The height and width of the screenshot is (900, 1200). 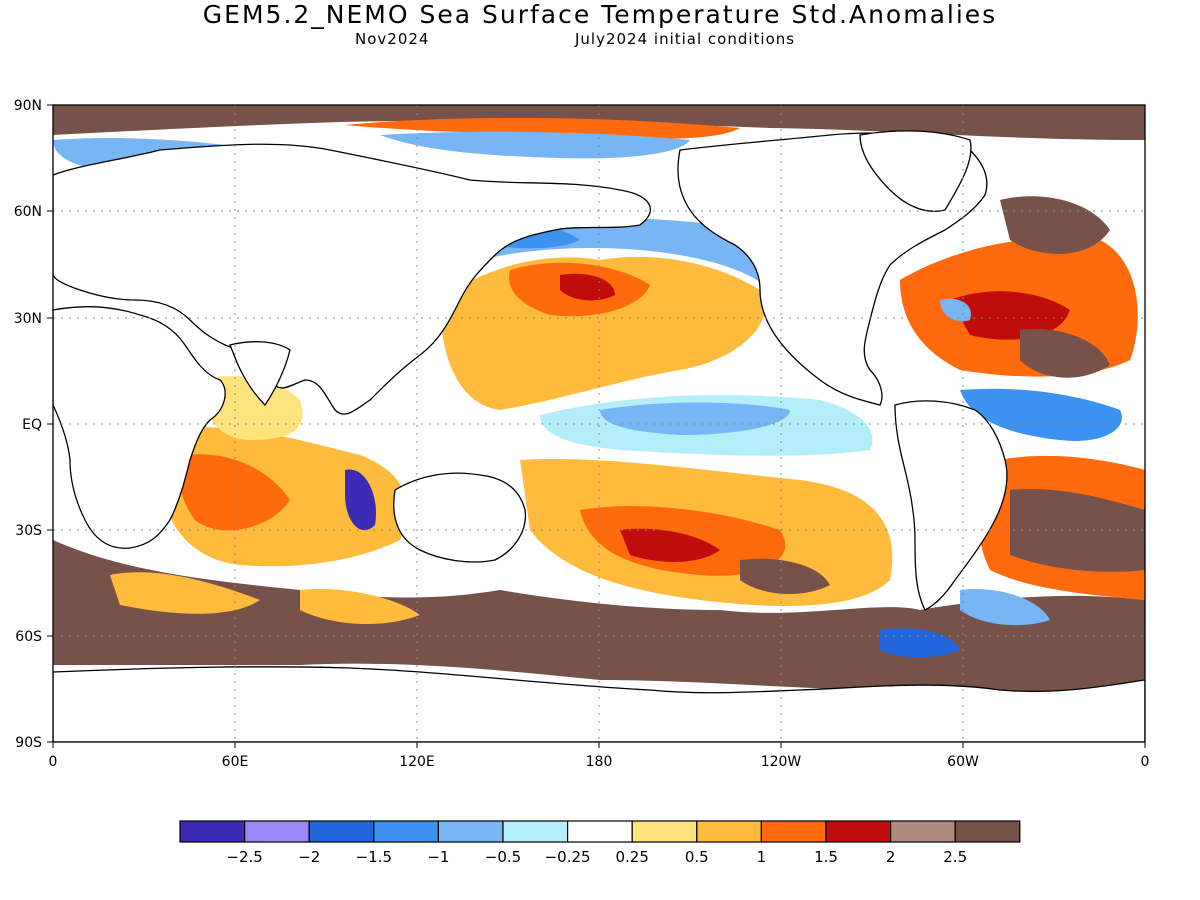 I want to click on lon-label: 180, so click(x=599, y=762).